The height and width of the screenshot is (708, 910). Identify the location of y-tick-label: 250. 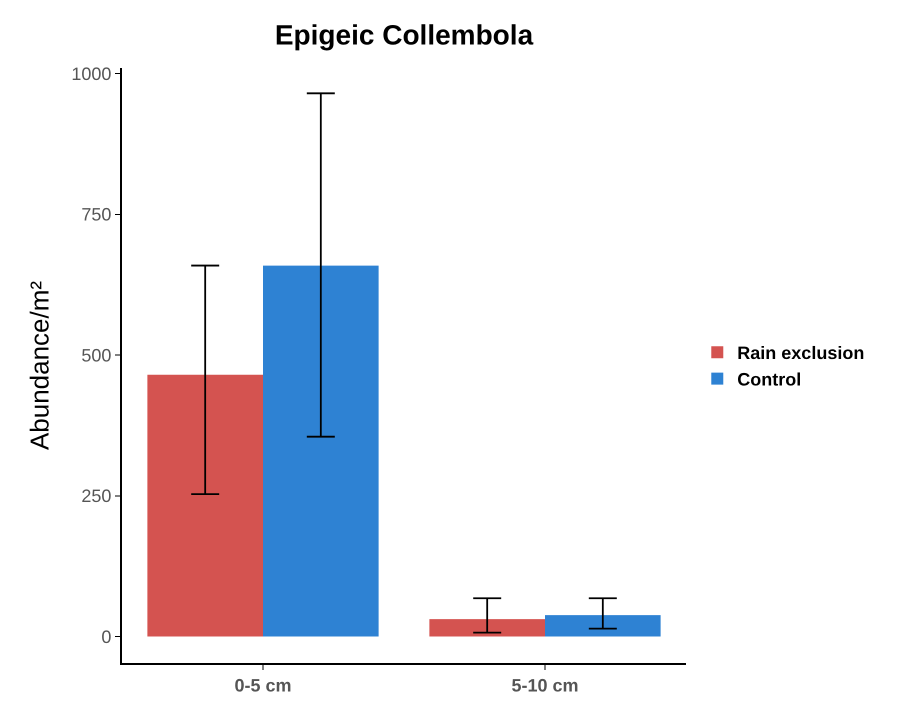
(96, 496).